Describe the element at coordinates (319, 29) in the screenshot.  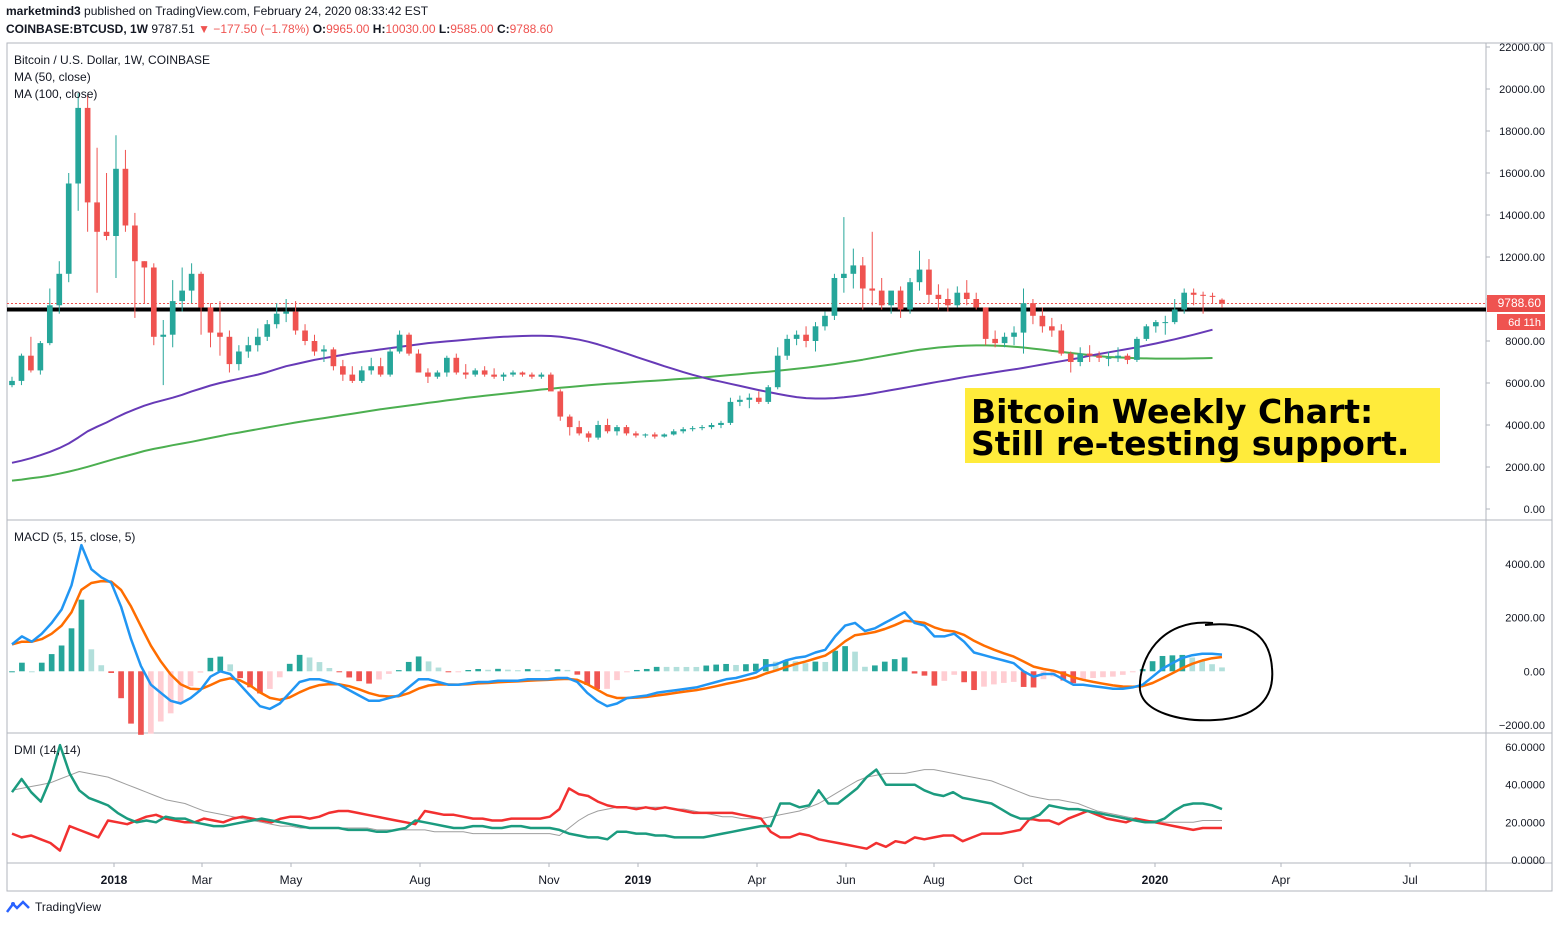
I see `open-label: O:` at that location.